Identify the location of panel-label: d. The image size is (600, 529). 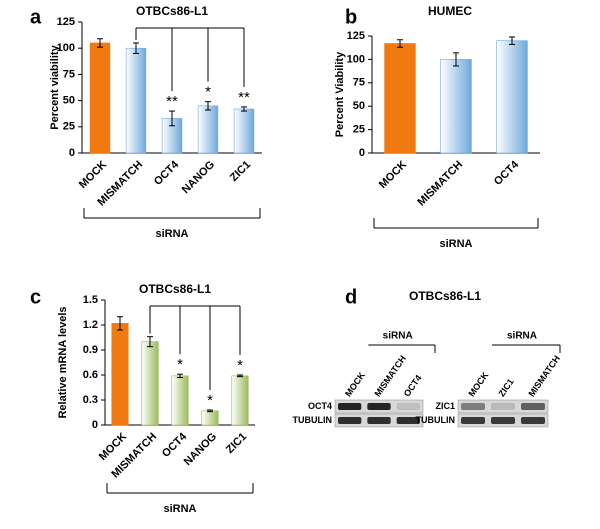
(351, 297).